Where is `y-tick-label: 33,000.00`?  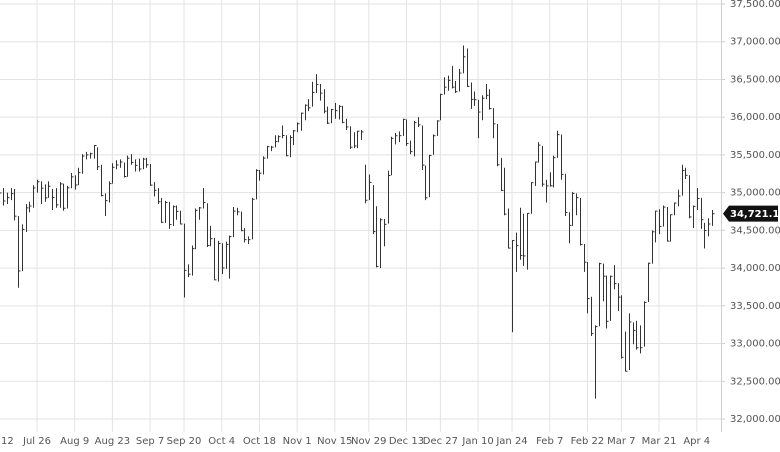
y-tick-label: 33,000.00 is located at coordinates (755, 344).